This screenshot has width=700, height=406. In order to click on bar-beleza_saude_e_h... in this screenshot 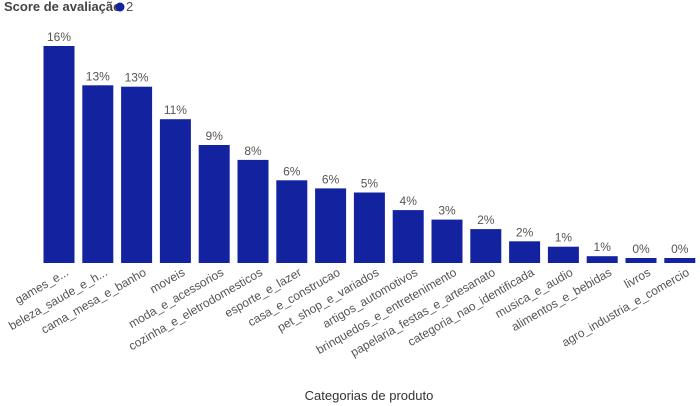, I will do `click(98, 174)`.